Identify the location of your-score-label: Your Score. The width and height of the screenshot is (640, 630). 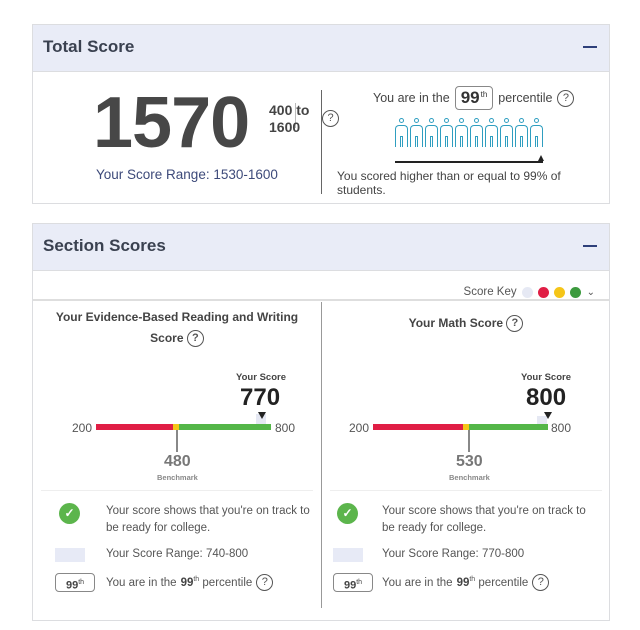
(546, 377).